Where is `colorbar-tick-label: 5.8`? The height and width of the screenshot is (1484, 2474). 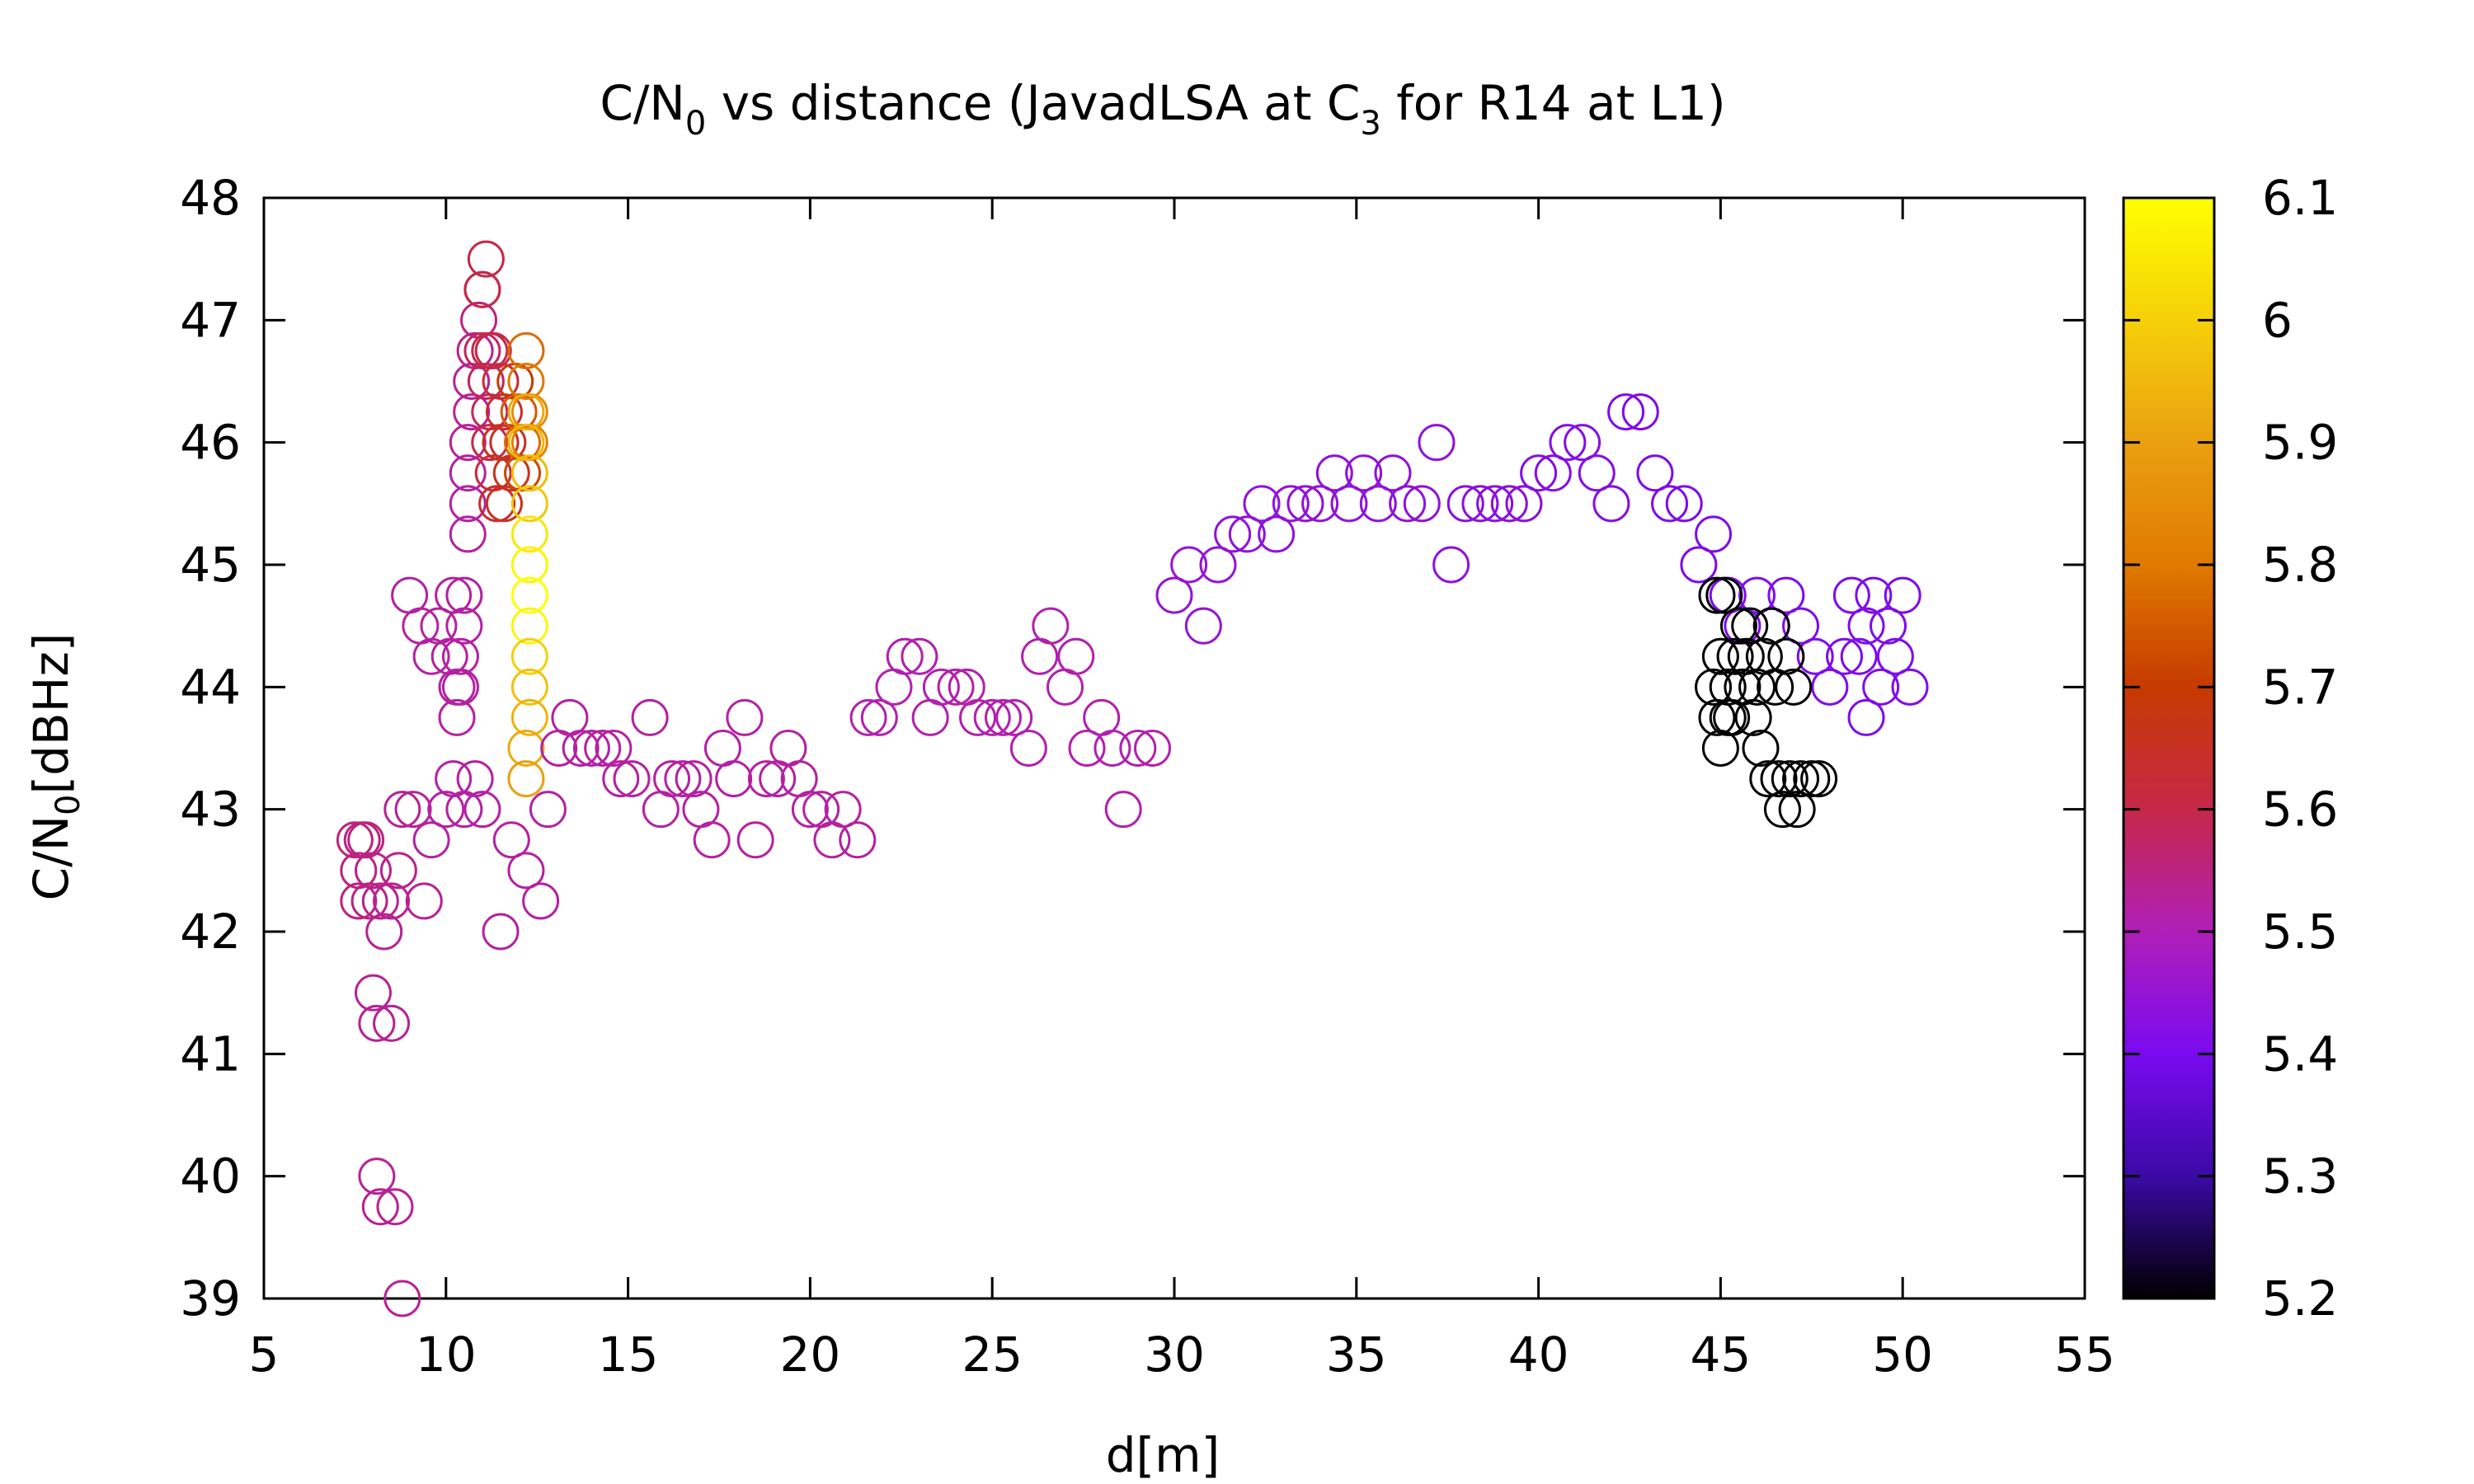 colorbar-tick-label: 5.8 is located at coordinates (2300, 565).